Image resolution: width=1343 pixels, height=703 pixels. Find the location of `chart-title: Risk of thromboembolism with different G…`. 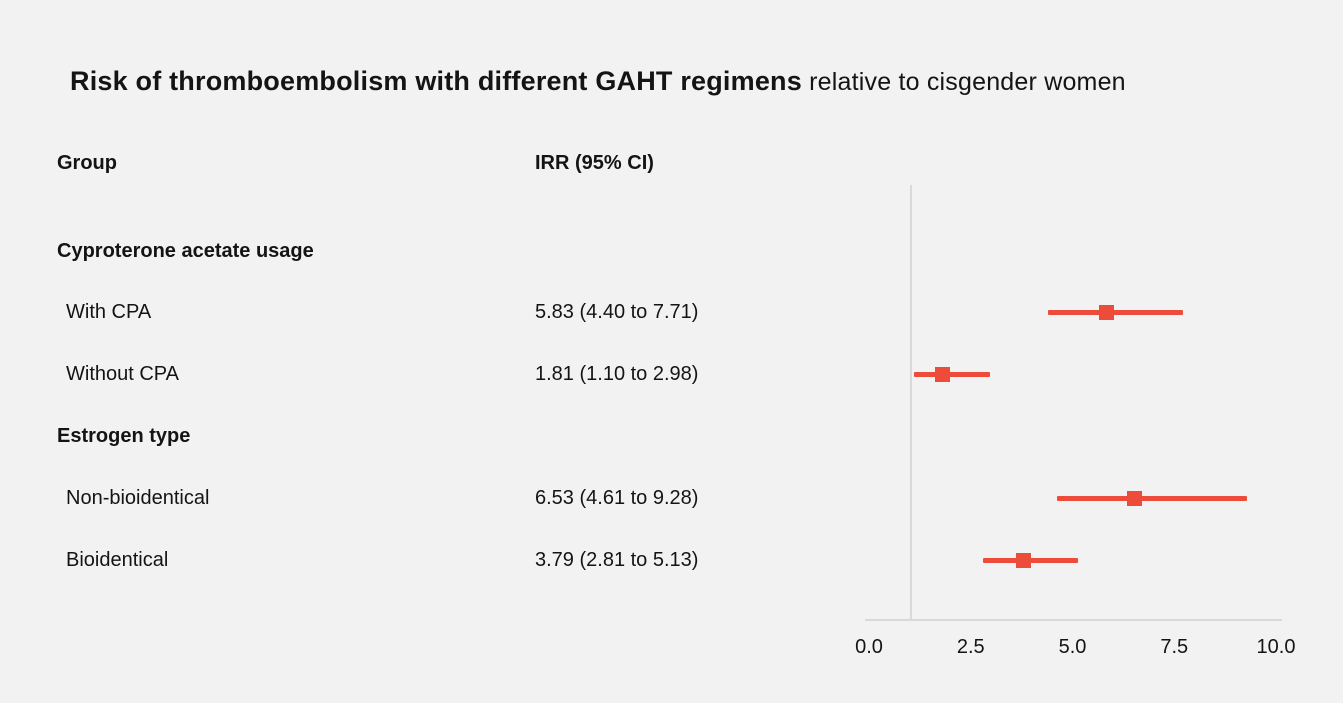

chart-title: Risk of thromboembolism with different G… is located at coordinates (598, 81).